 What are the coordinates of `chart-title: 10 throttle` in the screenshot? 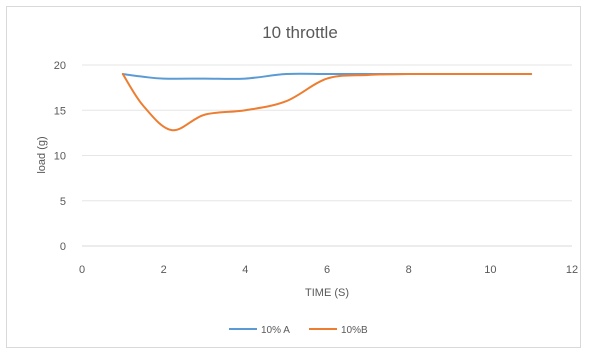 It's located at (300, 32).